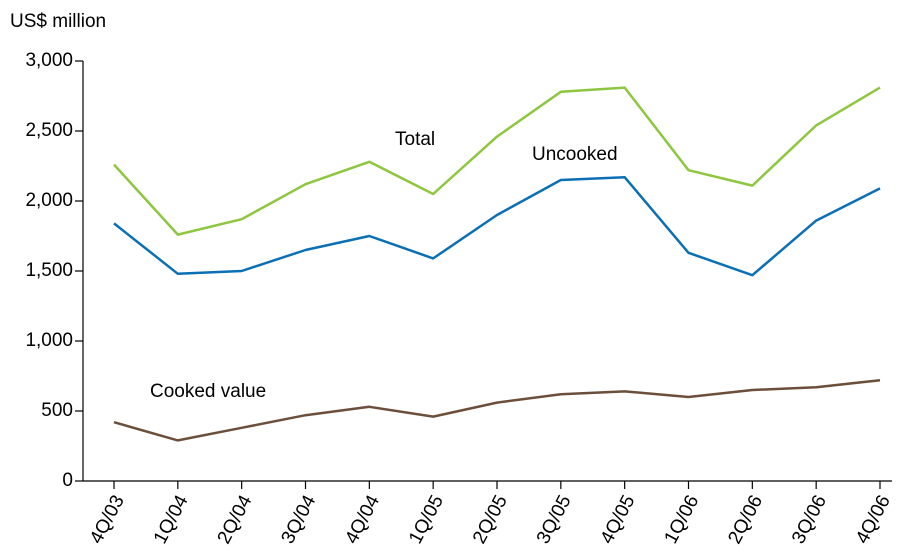 Image resolution: width=908 pixels, height=556 pixels. Describe the element at coordinates (426, 520) in the screenshot. I see `x-tick-label: 1Q/05` at that location.